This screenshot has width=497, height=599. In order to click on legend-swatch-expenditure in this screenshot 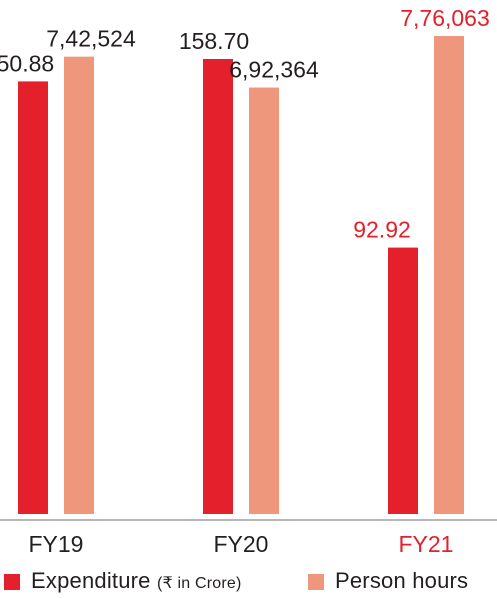, I will do `click(12, 582)`.